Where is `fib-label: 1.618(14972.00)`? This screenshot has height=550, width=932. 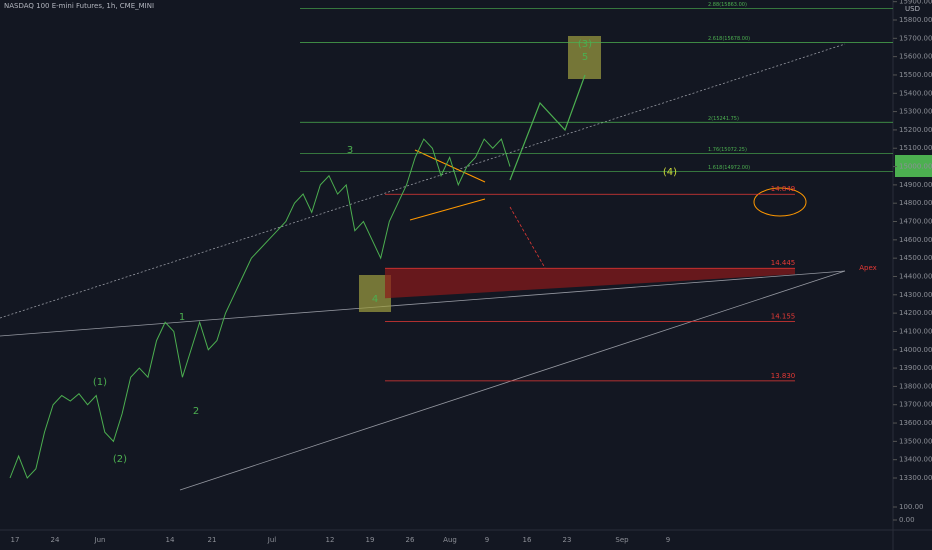 fib-label: 1.618(14972.00) is located at coordinates (729, 168).